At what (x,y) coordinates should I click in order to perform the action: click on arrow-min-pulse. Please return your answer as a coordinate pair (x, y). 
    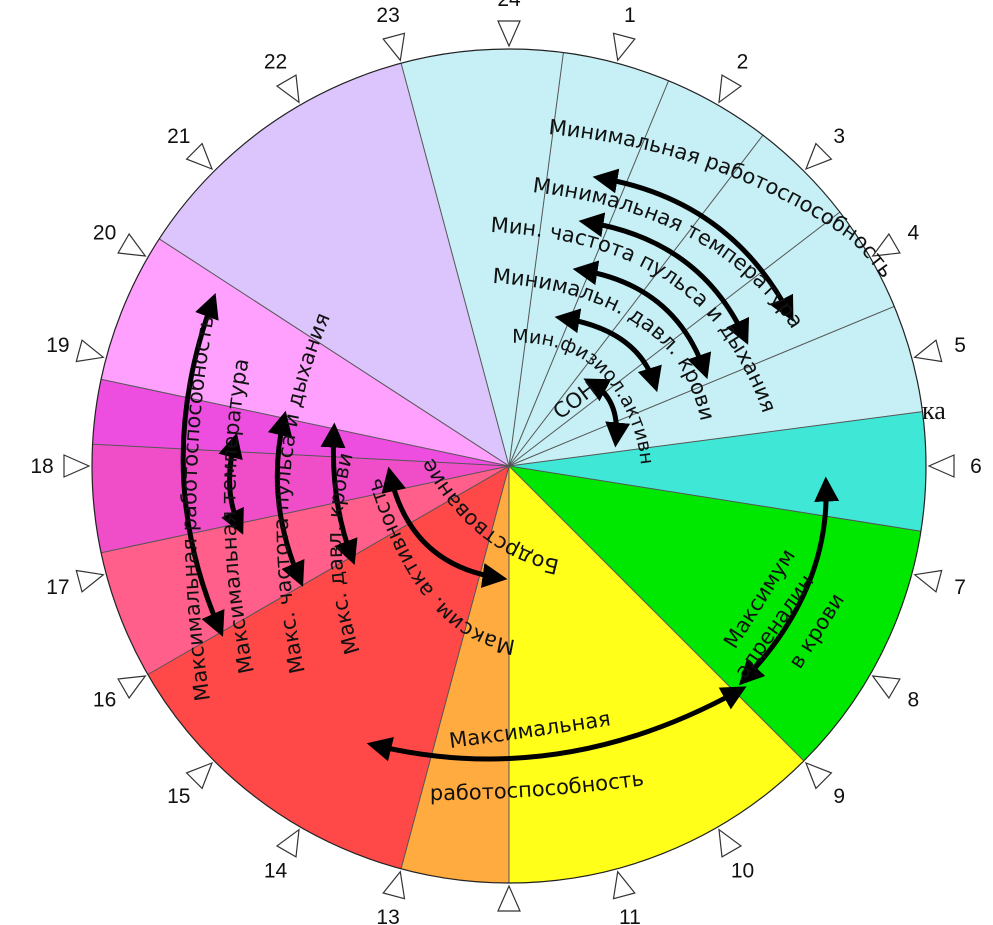
    Looking at the image, I should click on (642, 320).